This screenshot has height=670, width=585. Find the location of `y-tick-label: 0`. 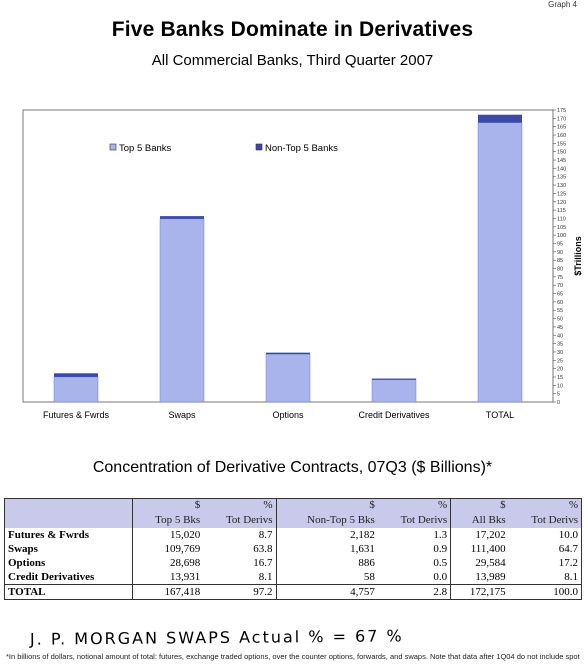

y-tick-label: 0 is located at coordinates (558, 403).